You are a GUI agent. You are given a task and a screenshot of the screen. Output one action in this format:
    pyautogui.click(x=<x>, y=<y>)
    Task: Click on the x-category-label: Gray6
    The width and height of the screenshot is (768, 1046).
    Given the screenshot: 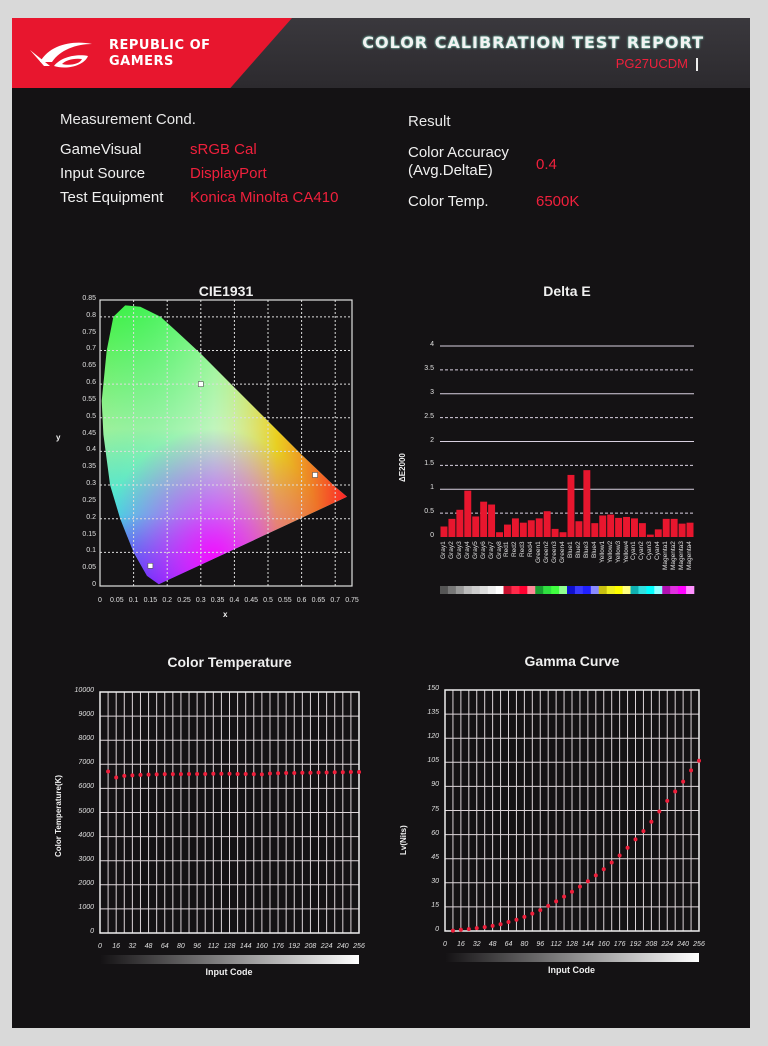 What is the action you would take?
    pyautogui.click(x=483, y=550)
    